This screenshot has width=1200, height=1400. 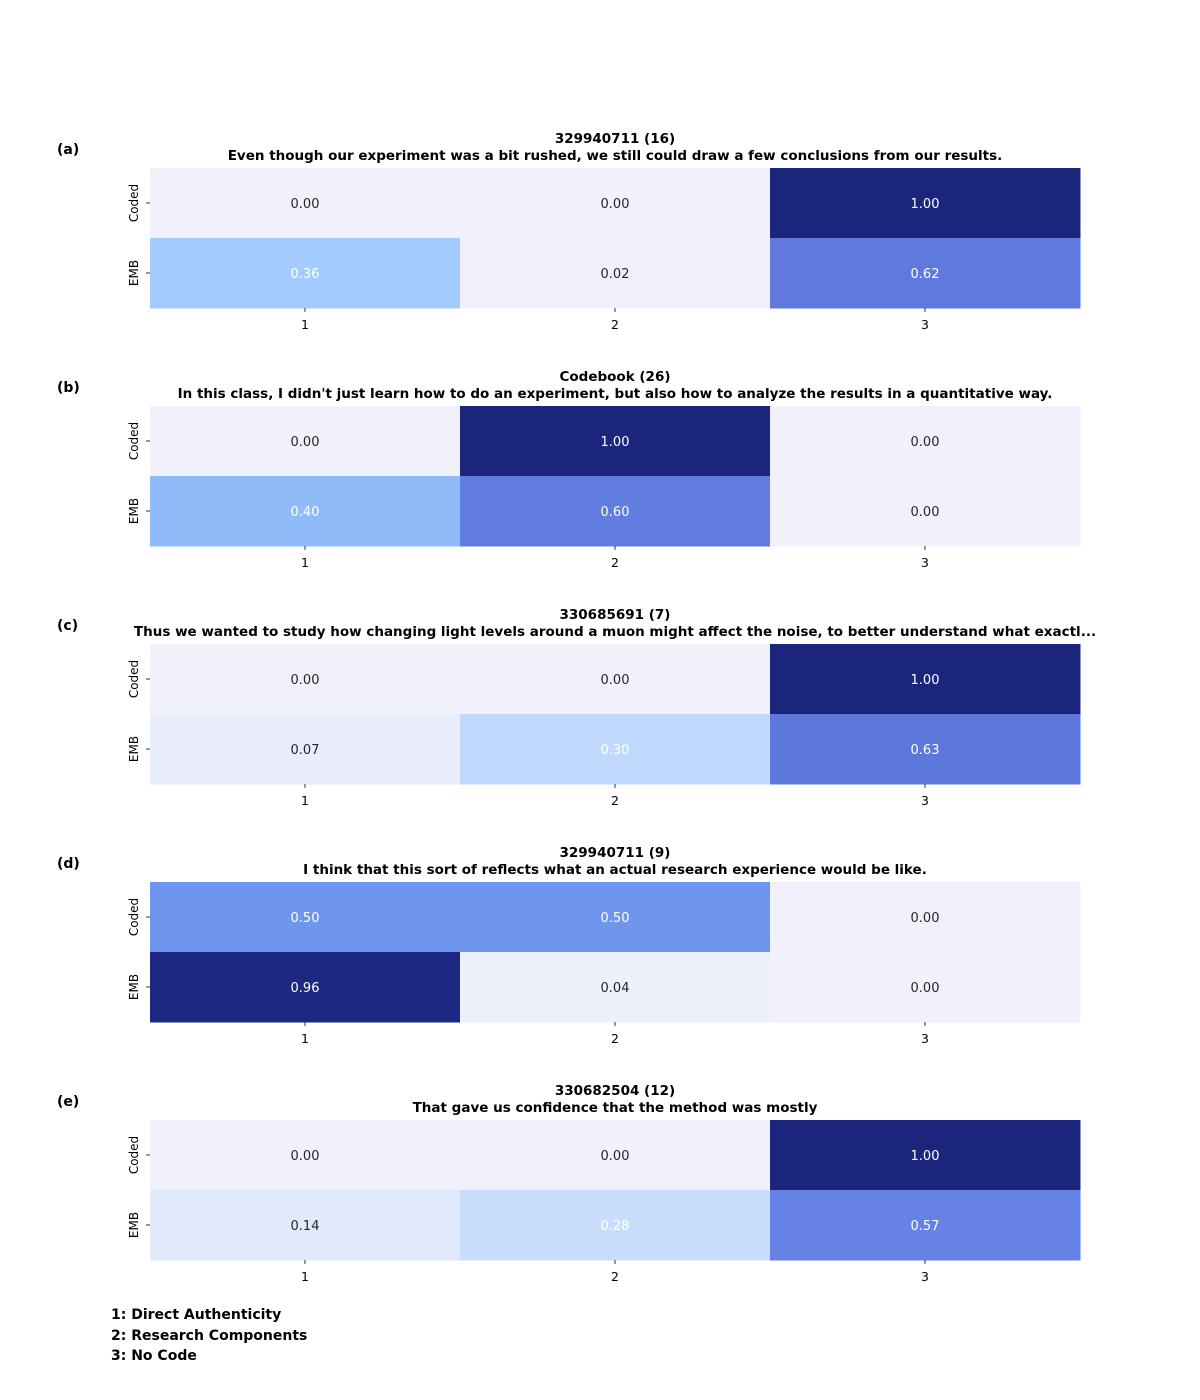 What do you see at coordinates (615, 853) in the screenshot?
I see `chart-title: 329940711 (9)` at bounding box center [615, 853].